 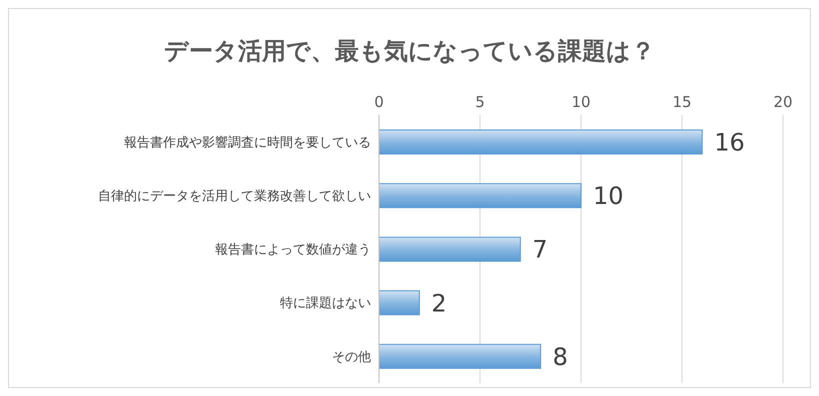 I want to click on x-tick-label: 15, so click(x=682, y=102).